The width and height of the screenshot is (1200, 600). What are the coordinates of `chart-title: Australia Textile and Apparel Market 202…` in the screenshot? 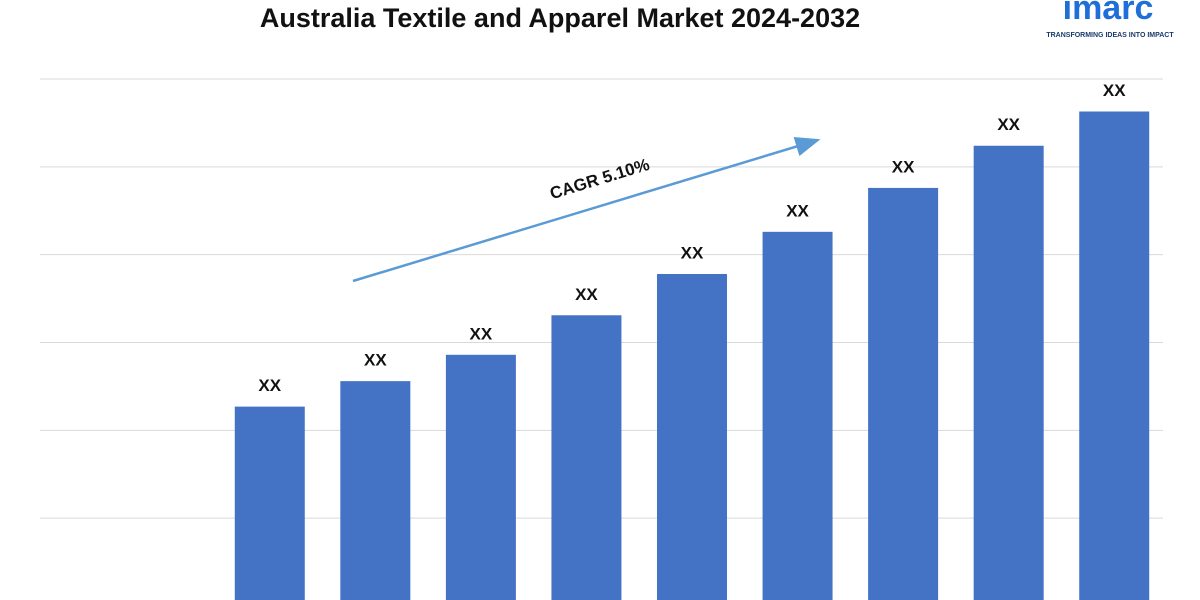 It's located at (560, 18).